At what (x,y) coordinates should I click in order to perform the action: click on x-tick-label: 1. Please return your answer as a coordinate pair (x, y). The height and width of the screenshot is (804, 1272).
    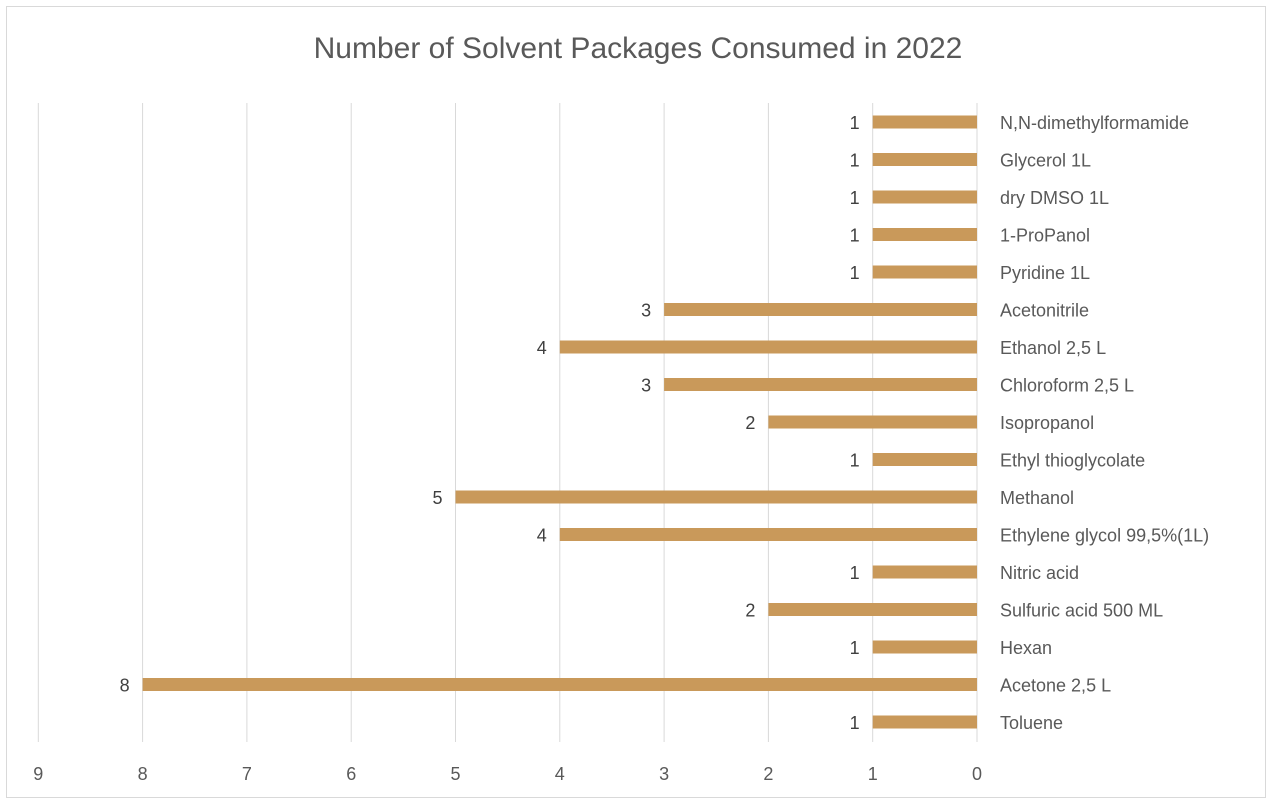
    Looking at the image, I should click on (873, 774).